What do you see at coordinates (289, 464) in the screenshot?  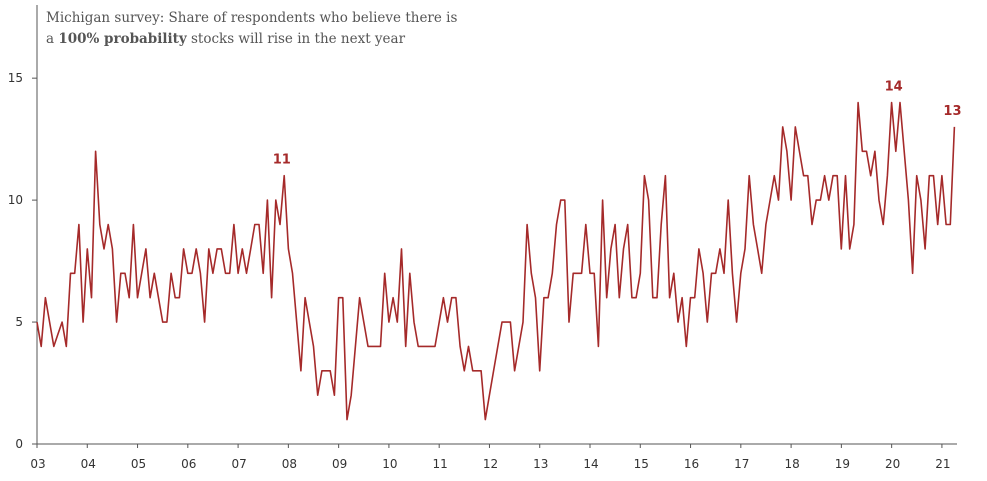 I see `x-tick-label: 08` at bounding box center [289, 464].